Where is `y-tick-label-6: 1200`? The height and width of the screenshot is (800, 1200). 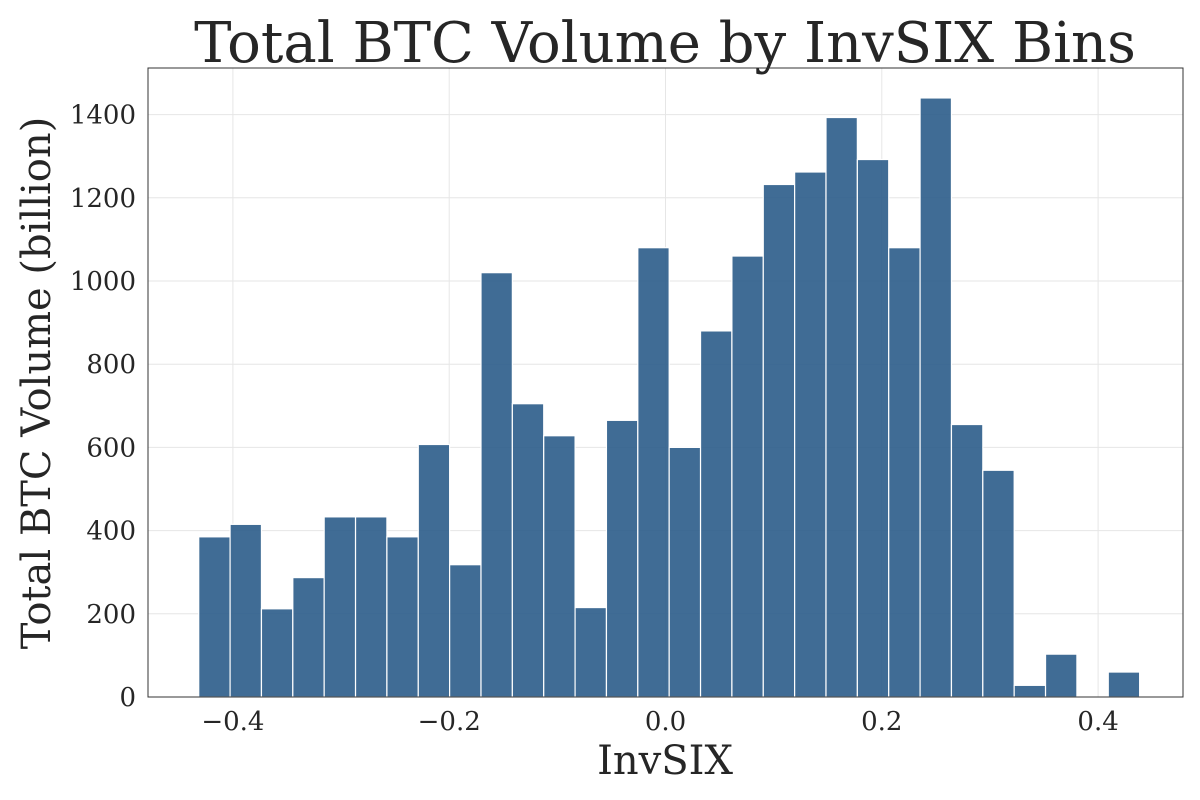
y-tick-label-6: 1200 is located at coordinates (103, 199).